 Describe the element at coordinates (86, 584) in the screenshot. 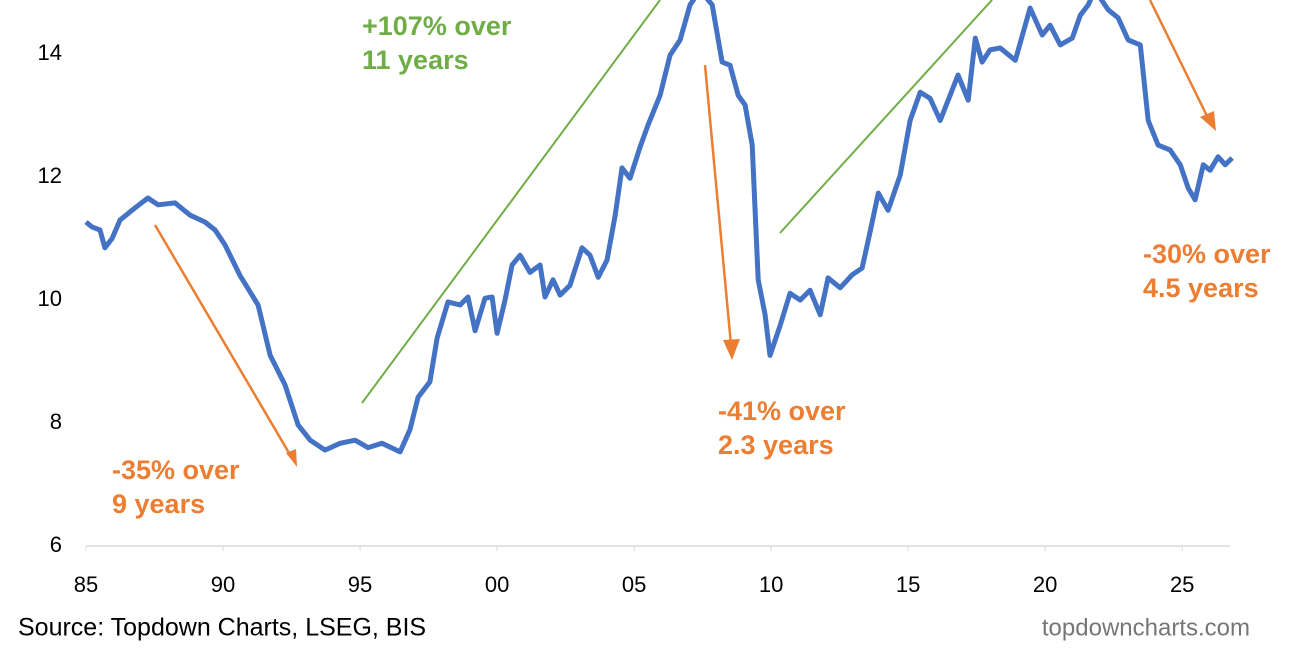

I see `x-tick-label: 85` at that location.